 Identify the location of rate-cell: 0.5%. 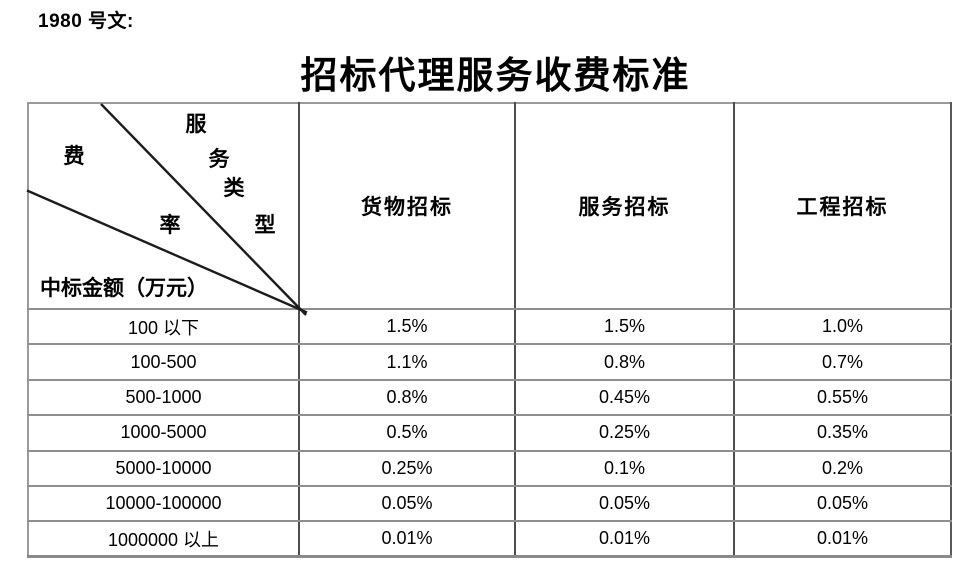
(407, 433).